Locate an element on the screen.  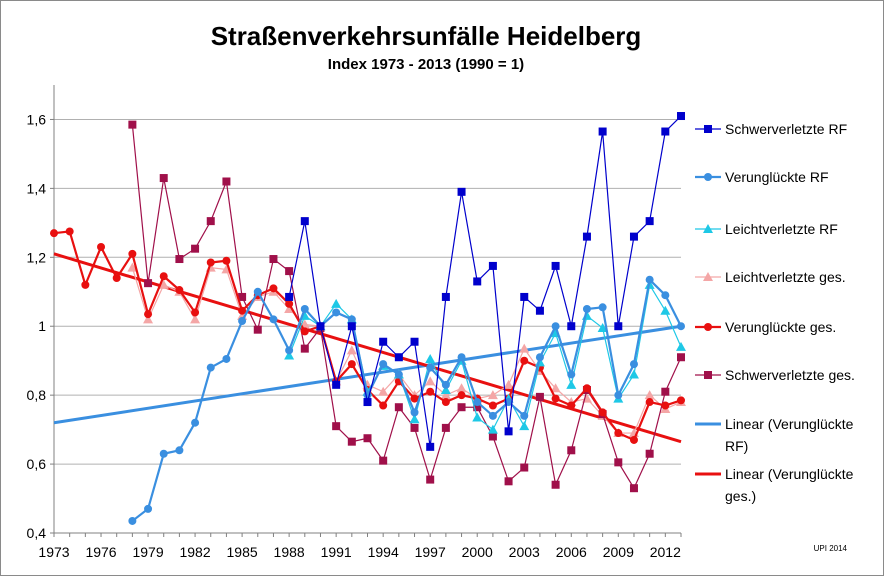
chart-subtitle: Index 1973 - 2013 (1990 = 1) is located at coordinates (426, 64).